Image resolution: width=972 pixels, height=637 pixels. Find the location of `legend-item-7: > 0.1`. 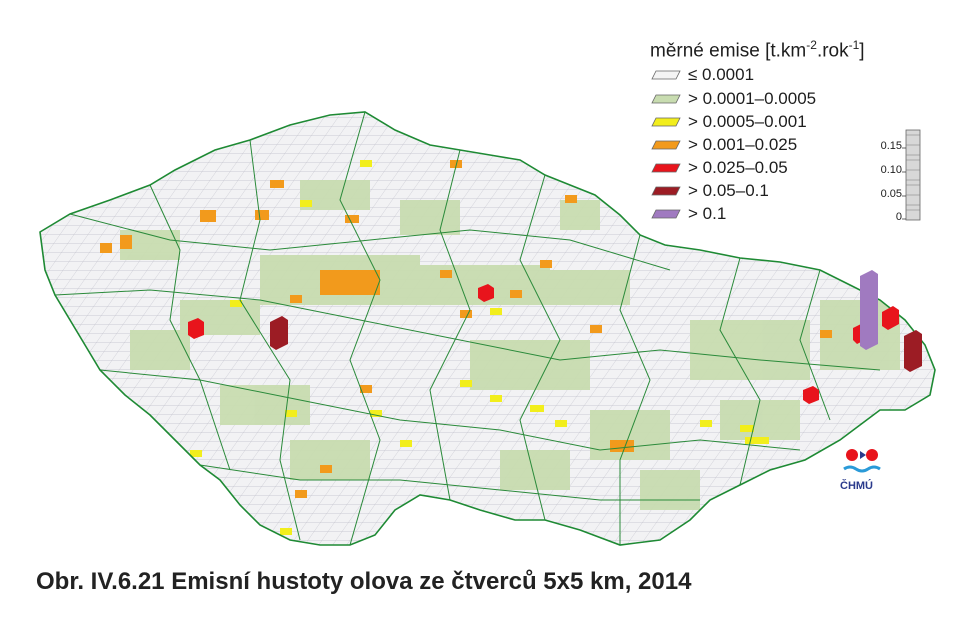

legend-item-7: > 0.1 is located at coordinates (707, 214).